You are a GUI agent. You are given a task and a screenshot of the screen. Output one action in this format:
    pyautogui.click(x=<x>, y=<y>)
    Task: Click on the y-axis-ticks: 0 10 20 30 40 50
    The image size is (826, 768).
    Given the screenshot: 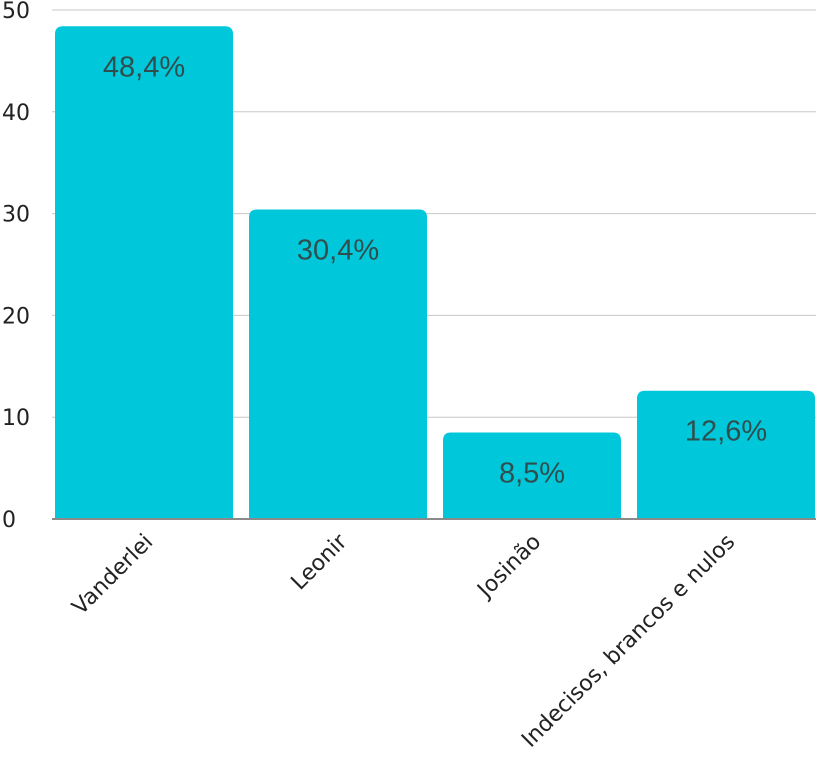 What is the action you would take?
    pyautogui.click(x=16, y=266)
    